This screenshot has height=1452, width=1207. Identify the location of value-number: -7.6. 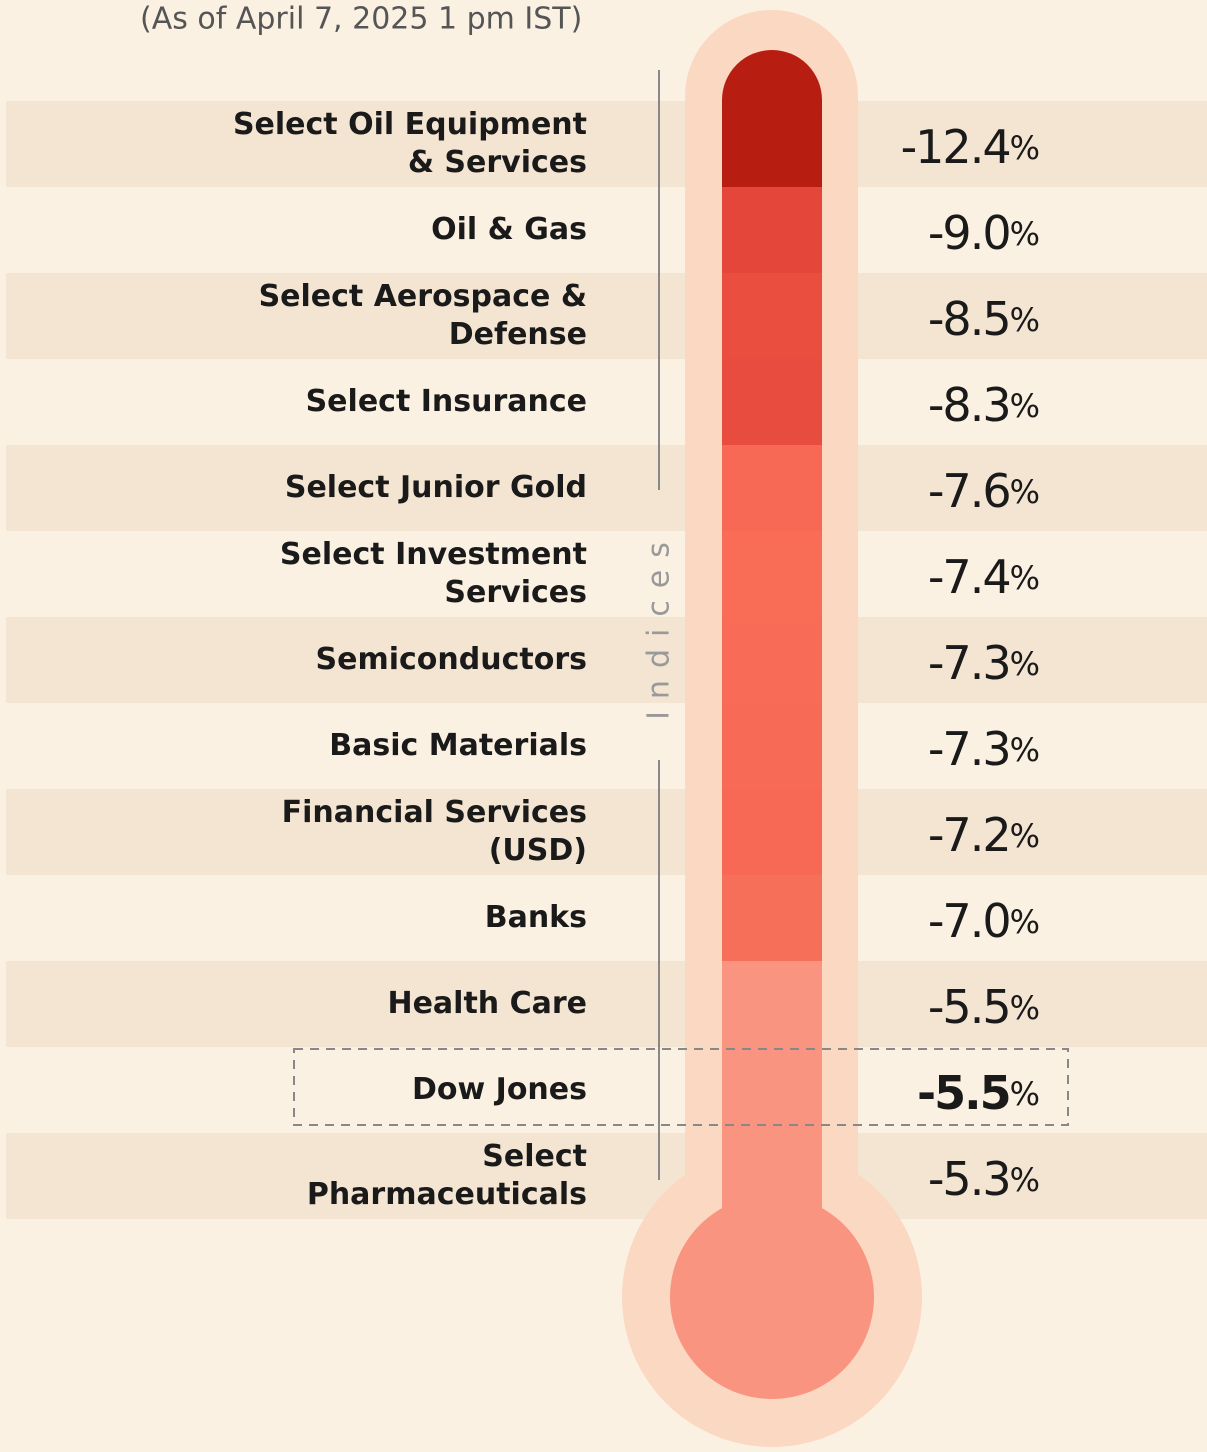
(969, 491).